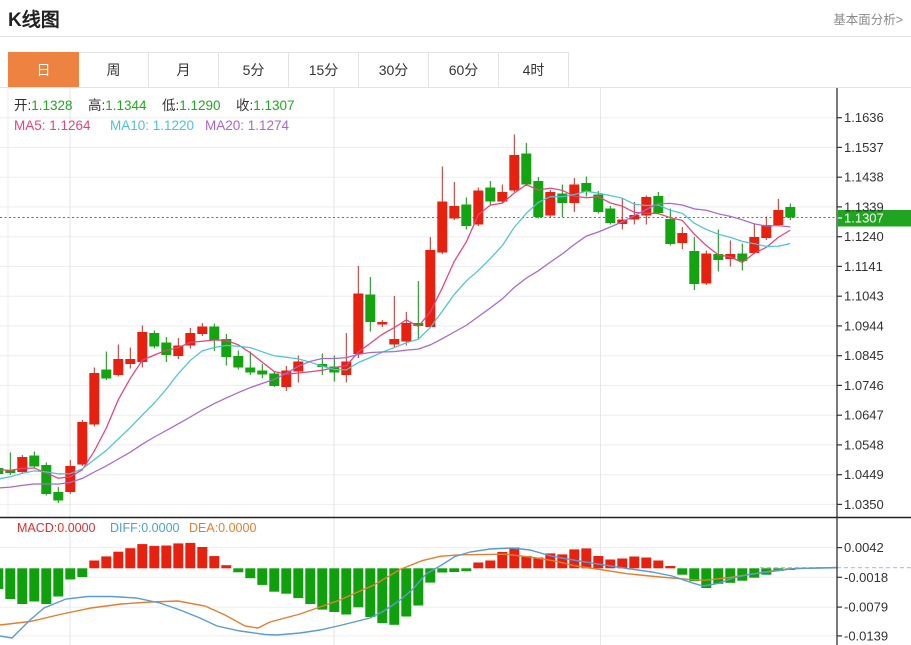 Image resolution: width=911 pixels, height=645 pixels. What do you see at coordinates (247, 125) in the screenshot?
I see `svg-text: MA20: 1.1274` at bounding box center [247, 125].